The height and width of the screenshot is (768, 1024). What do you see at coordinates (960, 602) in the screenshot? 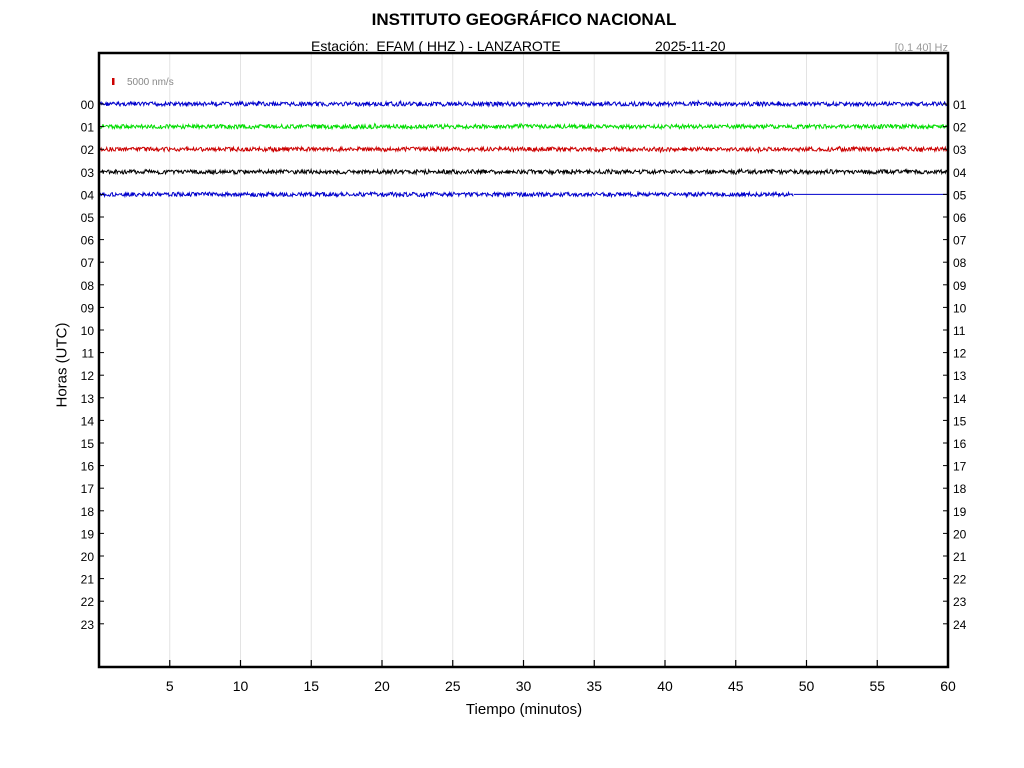
I see `hour-label-right: 23` at bounding box center [960, 602].